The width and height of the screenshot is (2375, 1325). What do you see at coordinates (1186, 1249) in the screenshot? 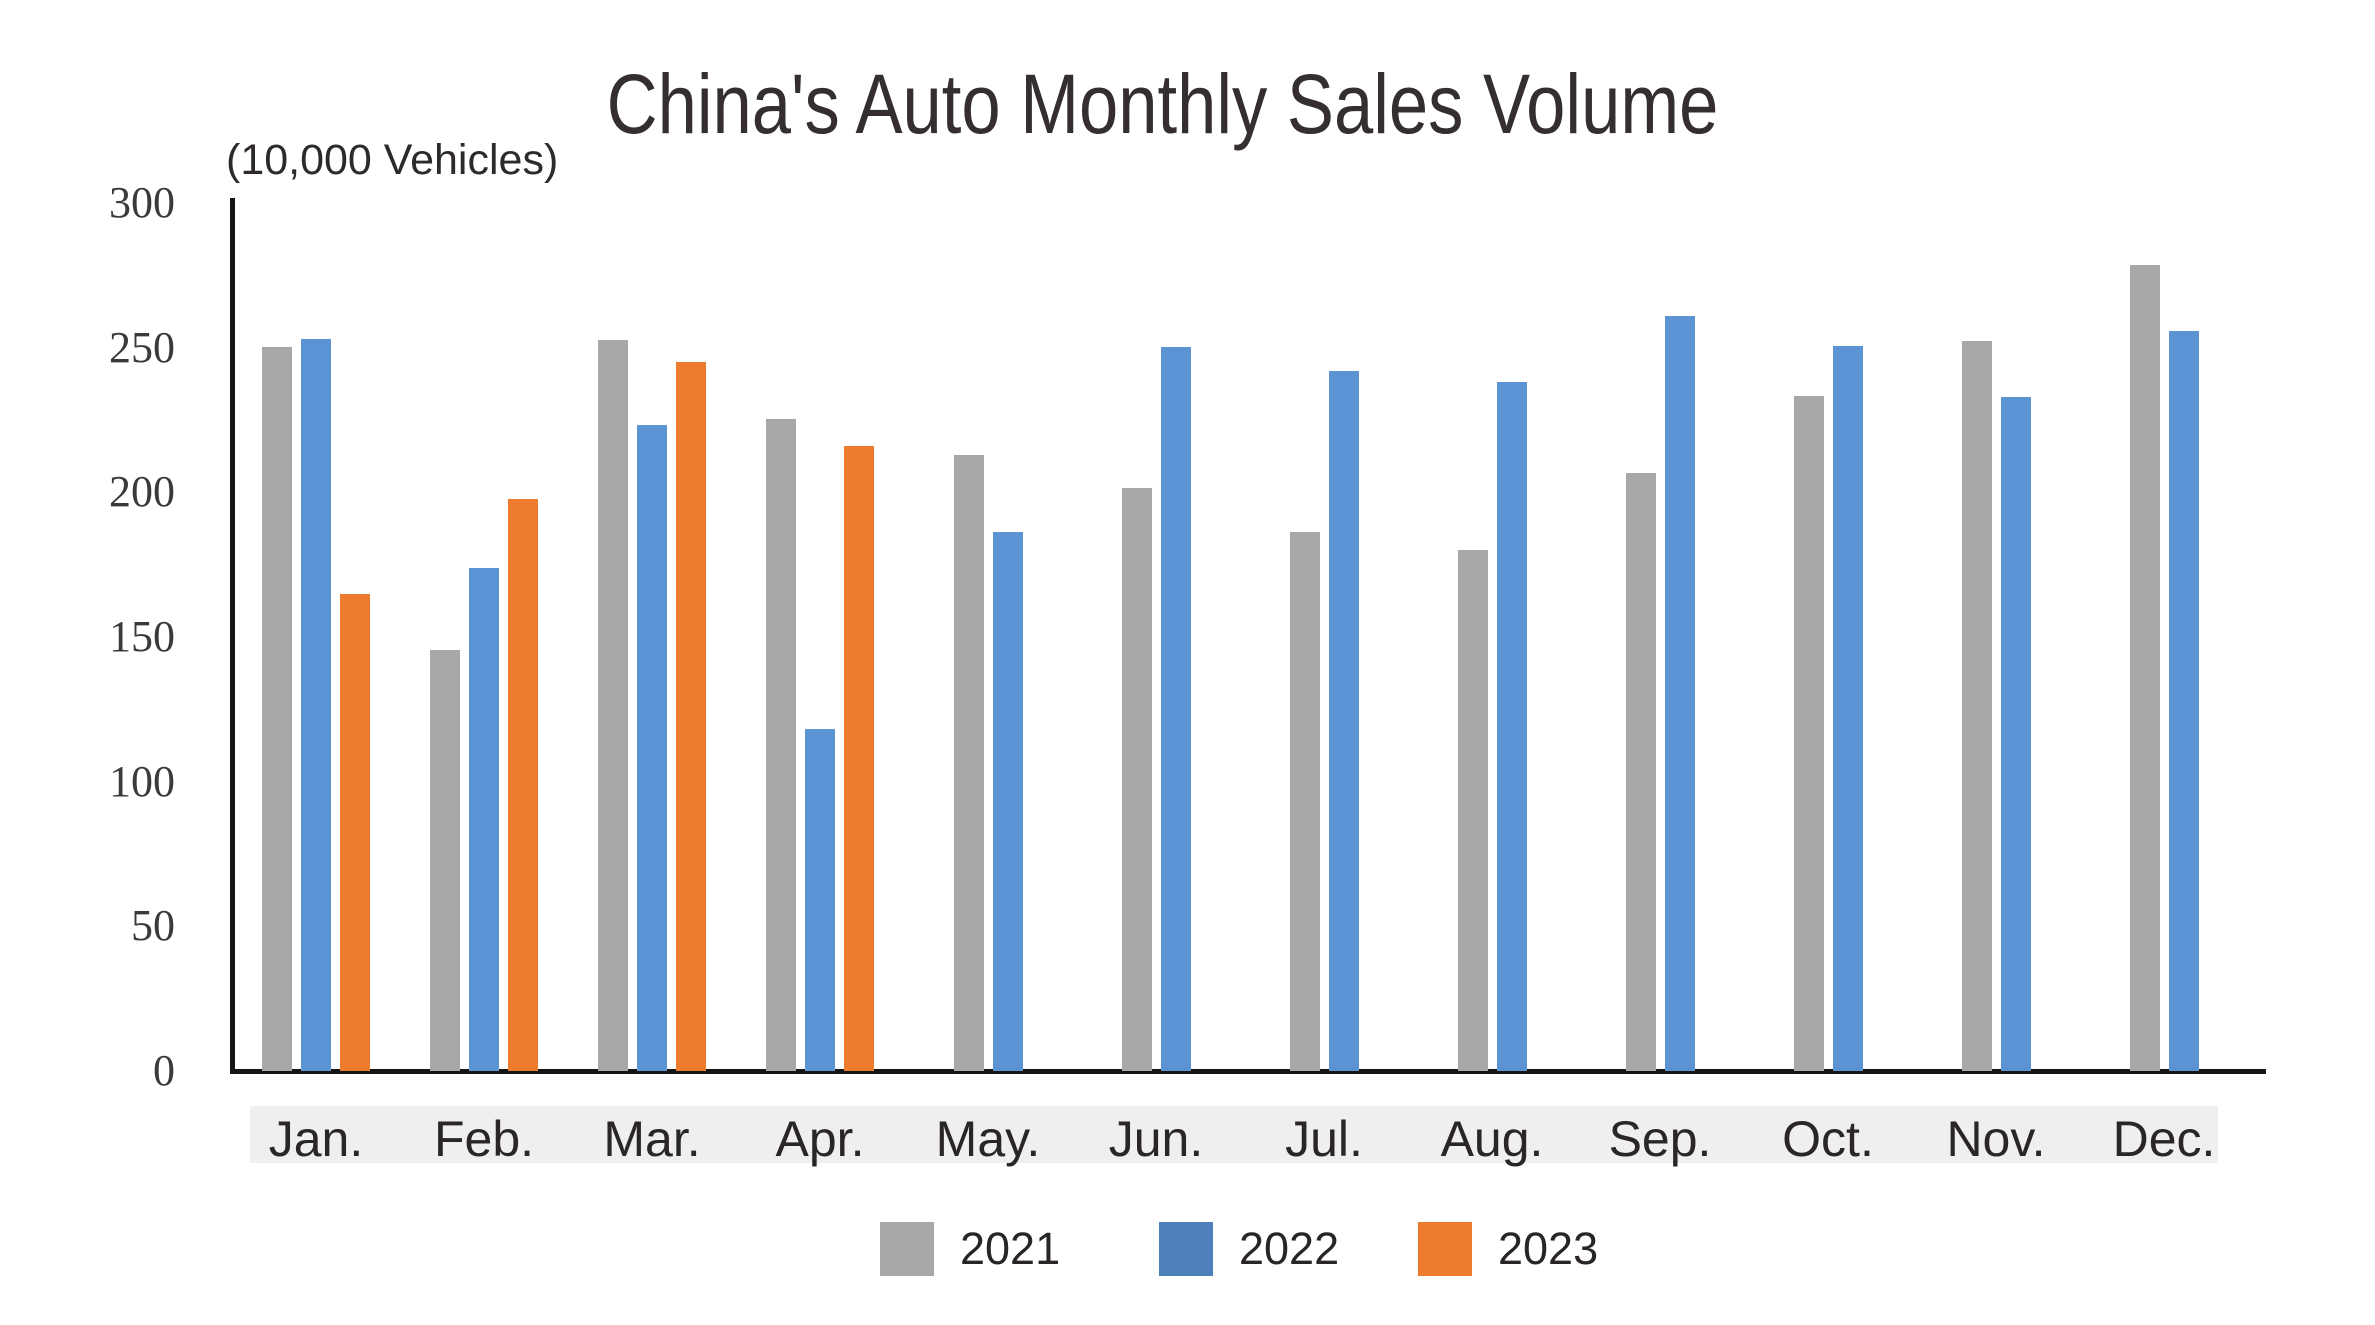
I see `legend-swatch-2022` at bounding box center [1186, 1249].